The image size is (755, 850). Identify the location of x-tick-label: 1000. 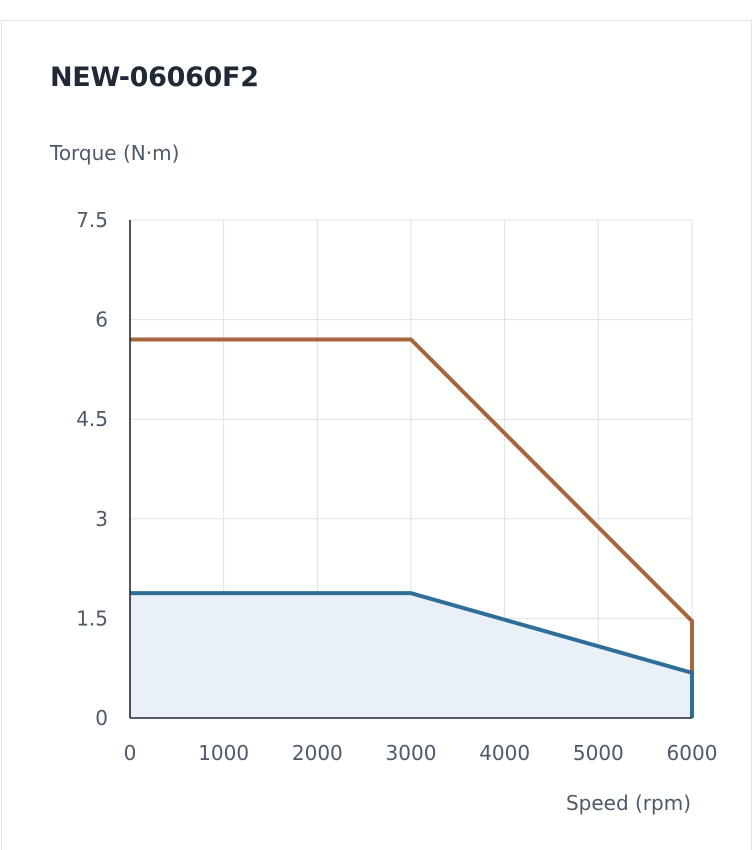
(223, 753).